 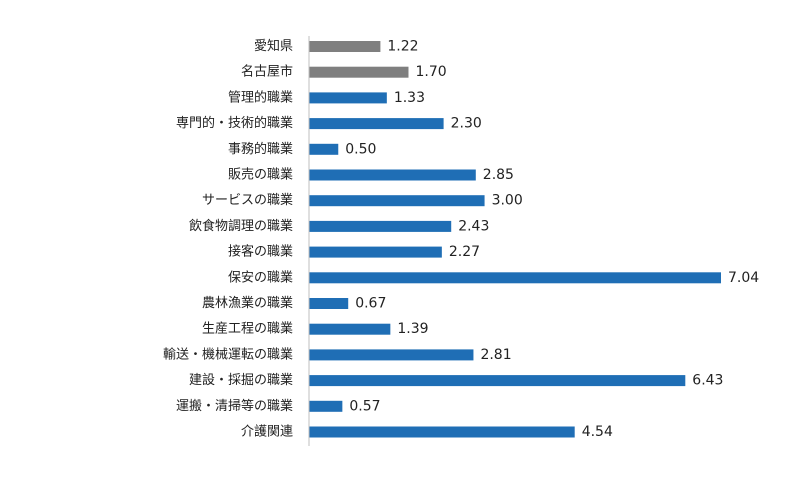 I want to click on bar-row: 販売の職業 2.85, so click(x=371, y=175).